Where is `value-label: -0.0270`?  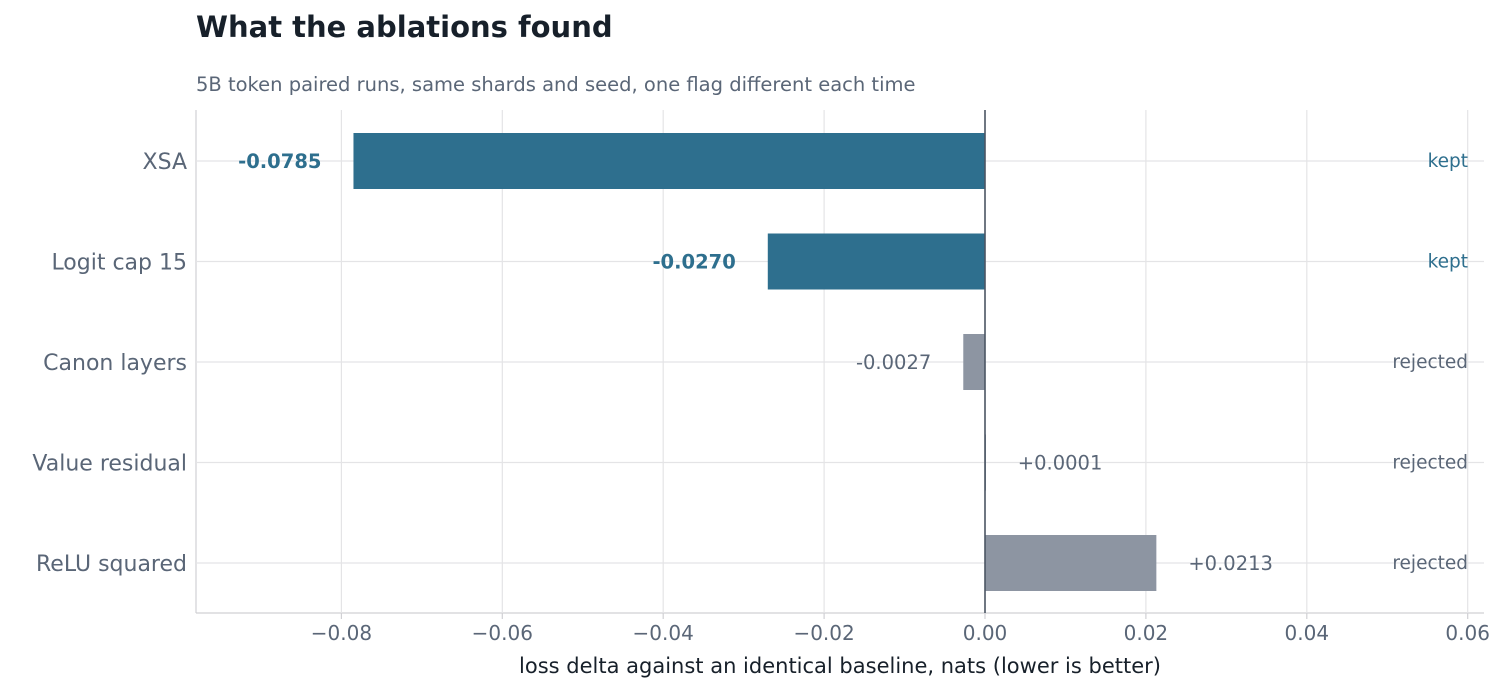
value-label: -0.0270 is located at coordinates (693, 262).